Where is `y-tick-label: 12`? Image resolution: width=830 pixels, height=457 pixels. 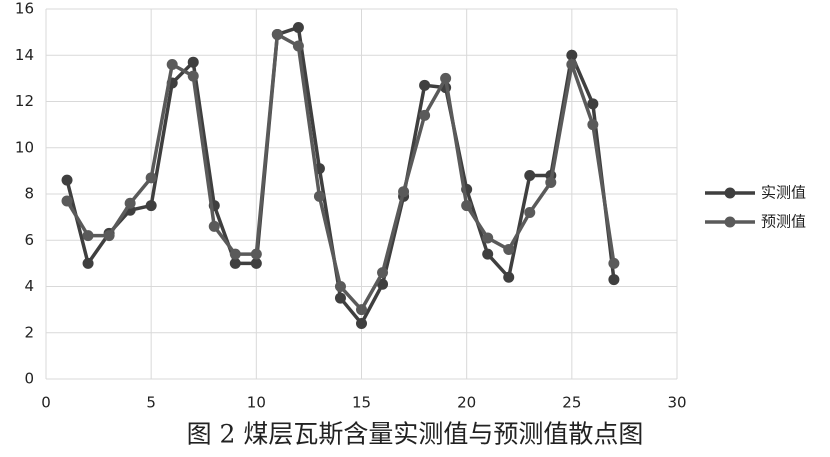 y-tick-label: 12 is located at coordinates (24, 101).